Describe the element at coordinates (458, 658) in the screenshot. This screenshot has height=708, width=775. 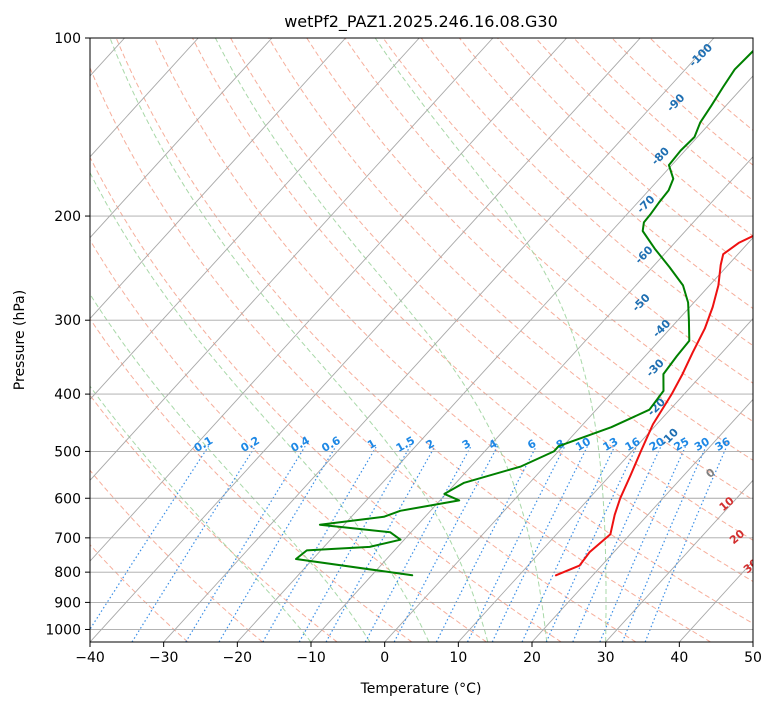
I see `x-tick-label: 10` at that location.